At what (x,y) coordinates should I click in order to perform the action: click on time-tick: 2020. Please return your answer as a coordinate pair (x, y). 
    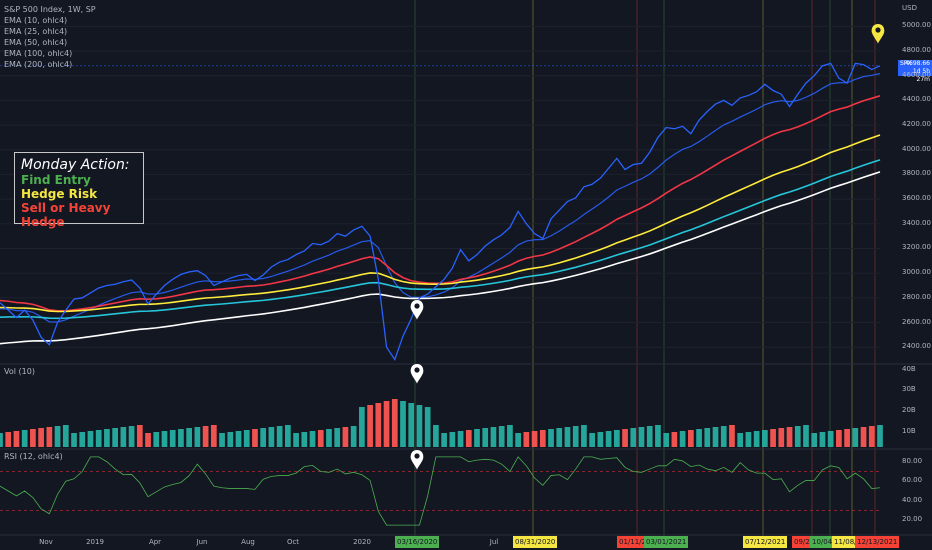
    Looking at the image, I should click on (362, 542).